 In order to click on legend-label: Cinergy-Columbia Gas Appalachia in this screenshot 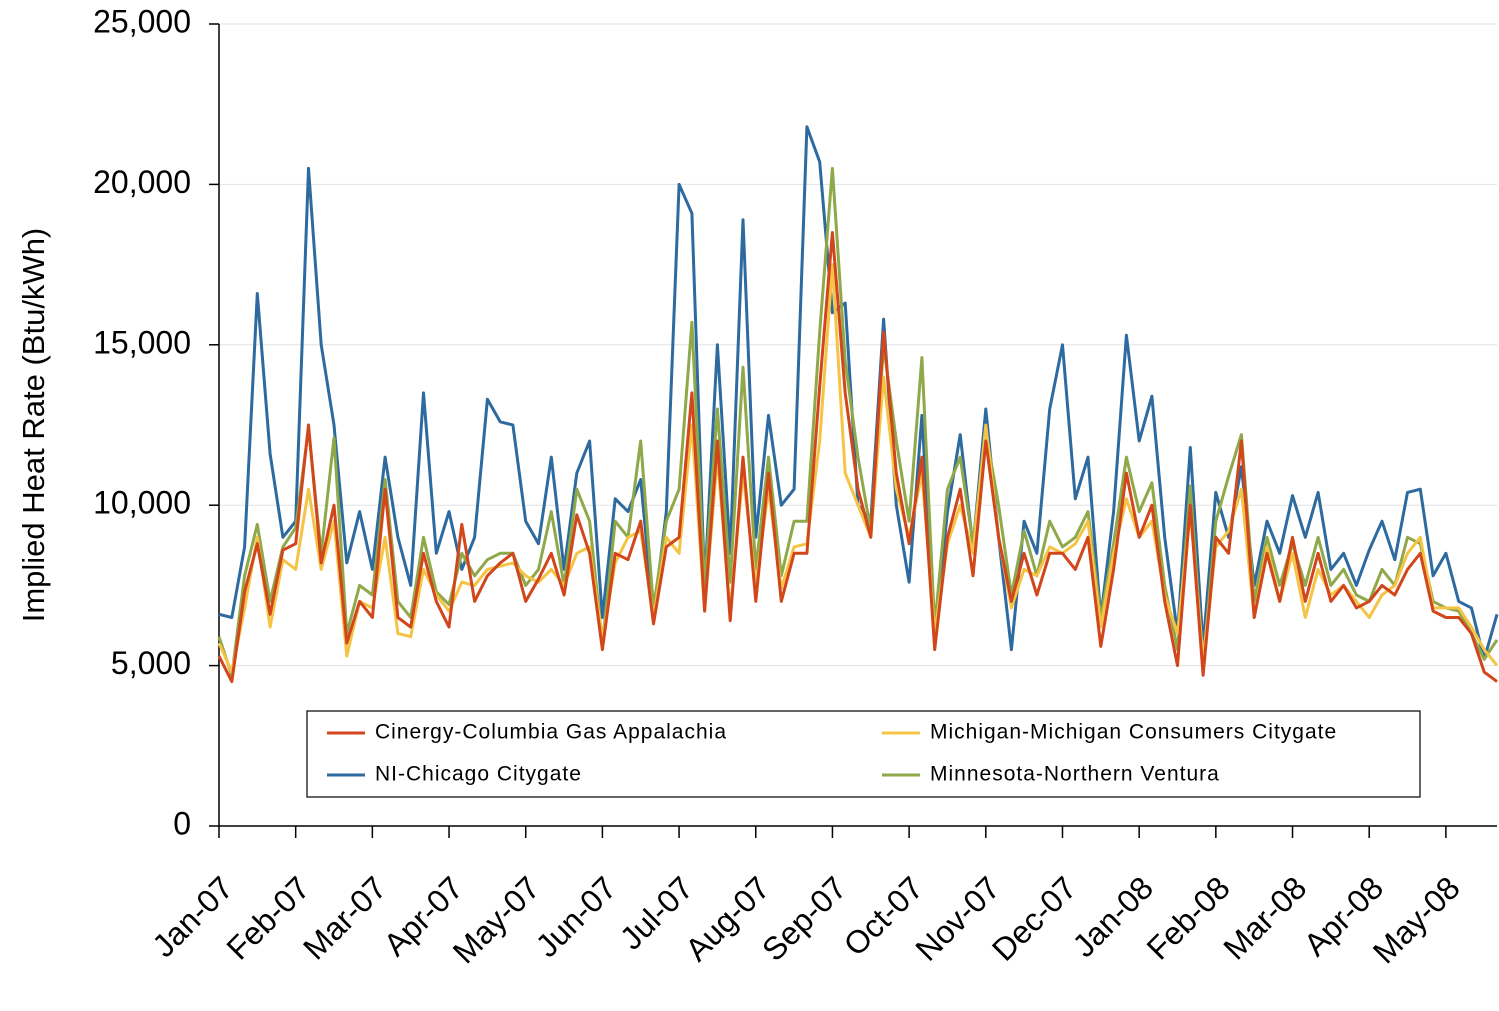, I will do `click(551, 732)`.